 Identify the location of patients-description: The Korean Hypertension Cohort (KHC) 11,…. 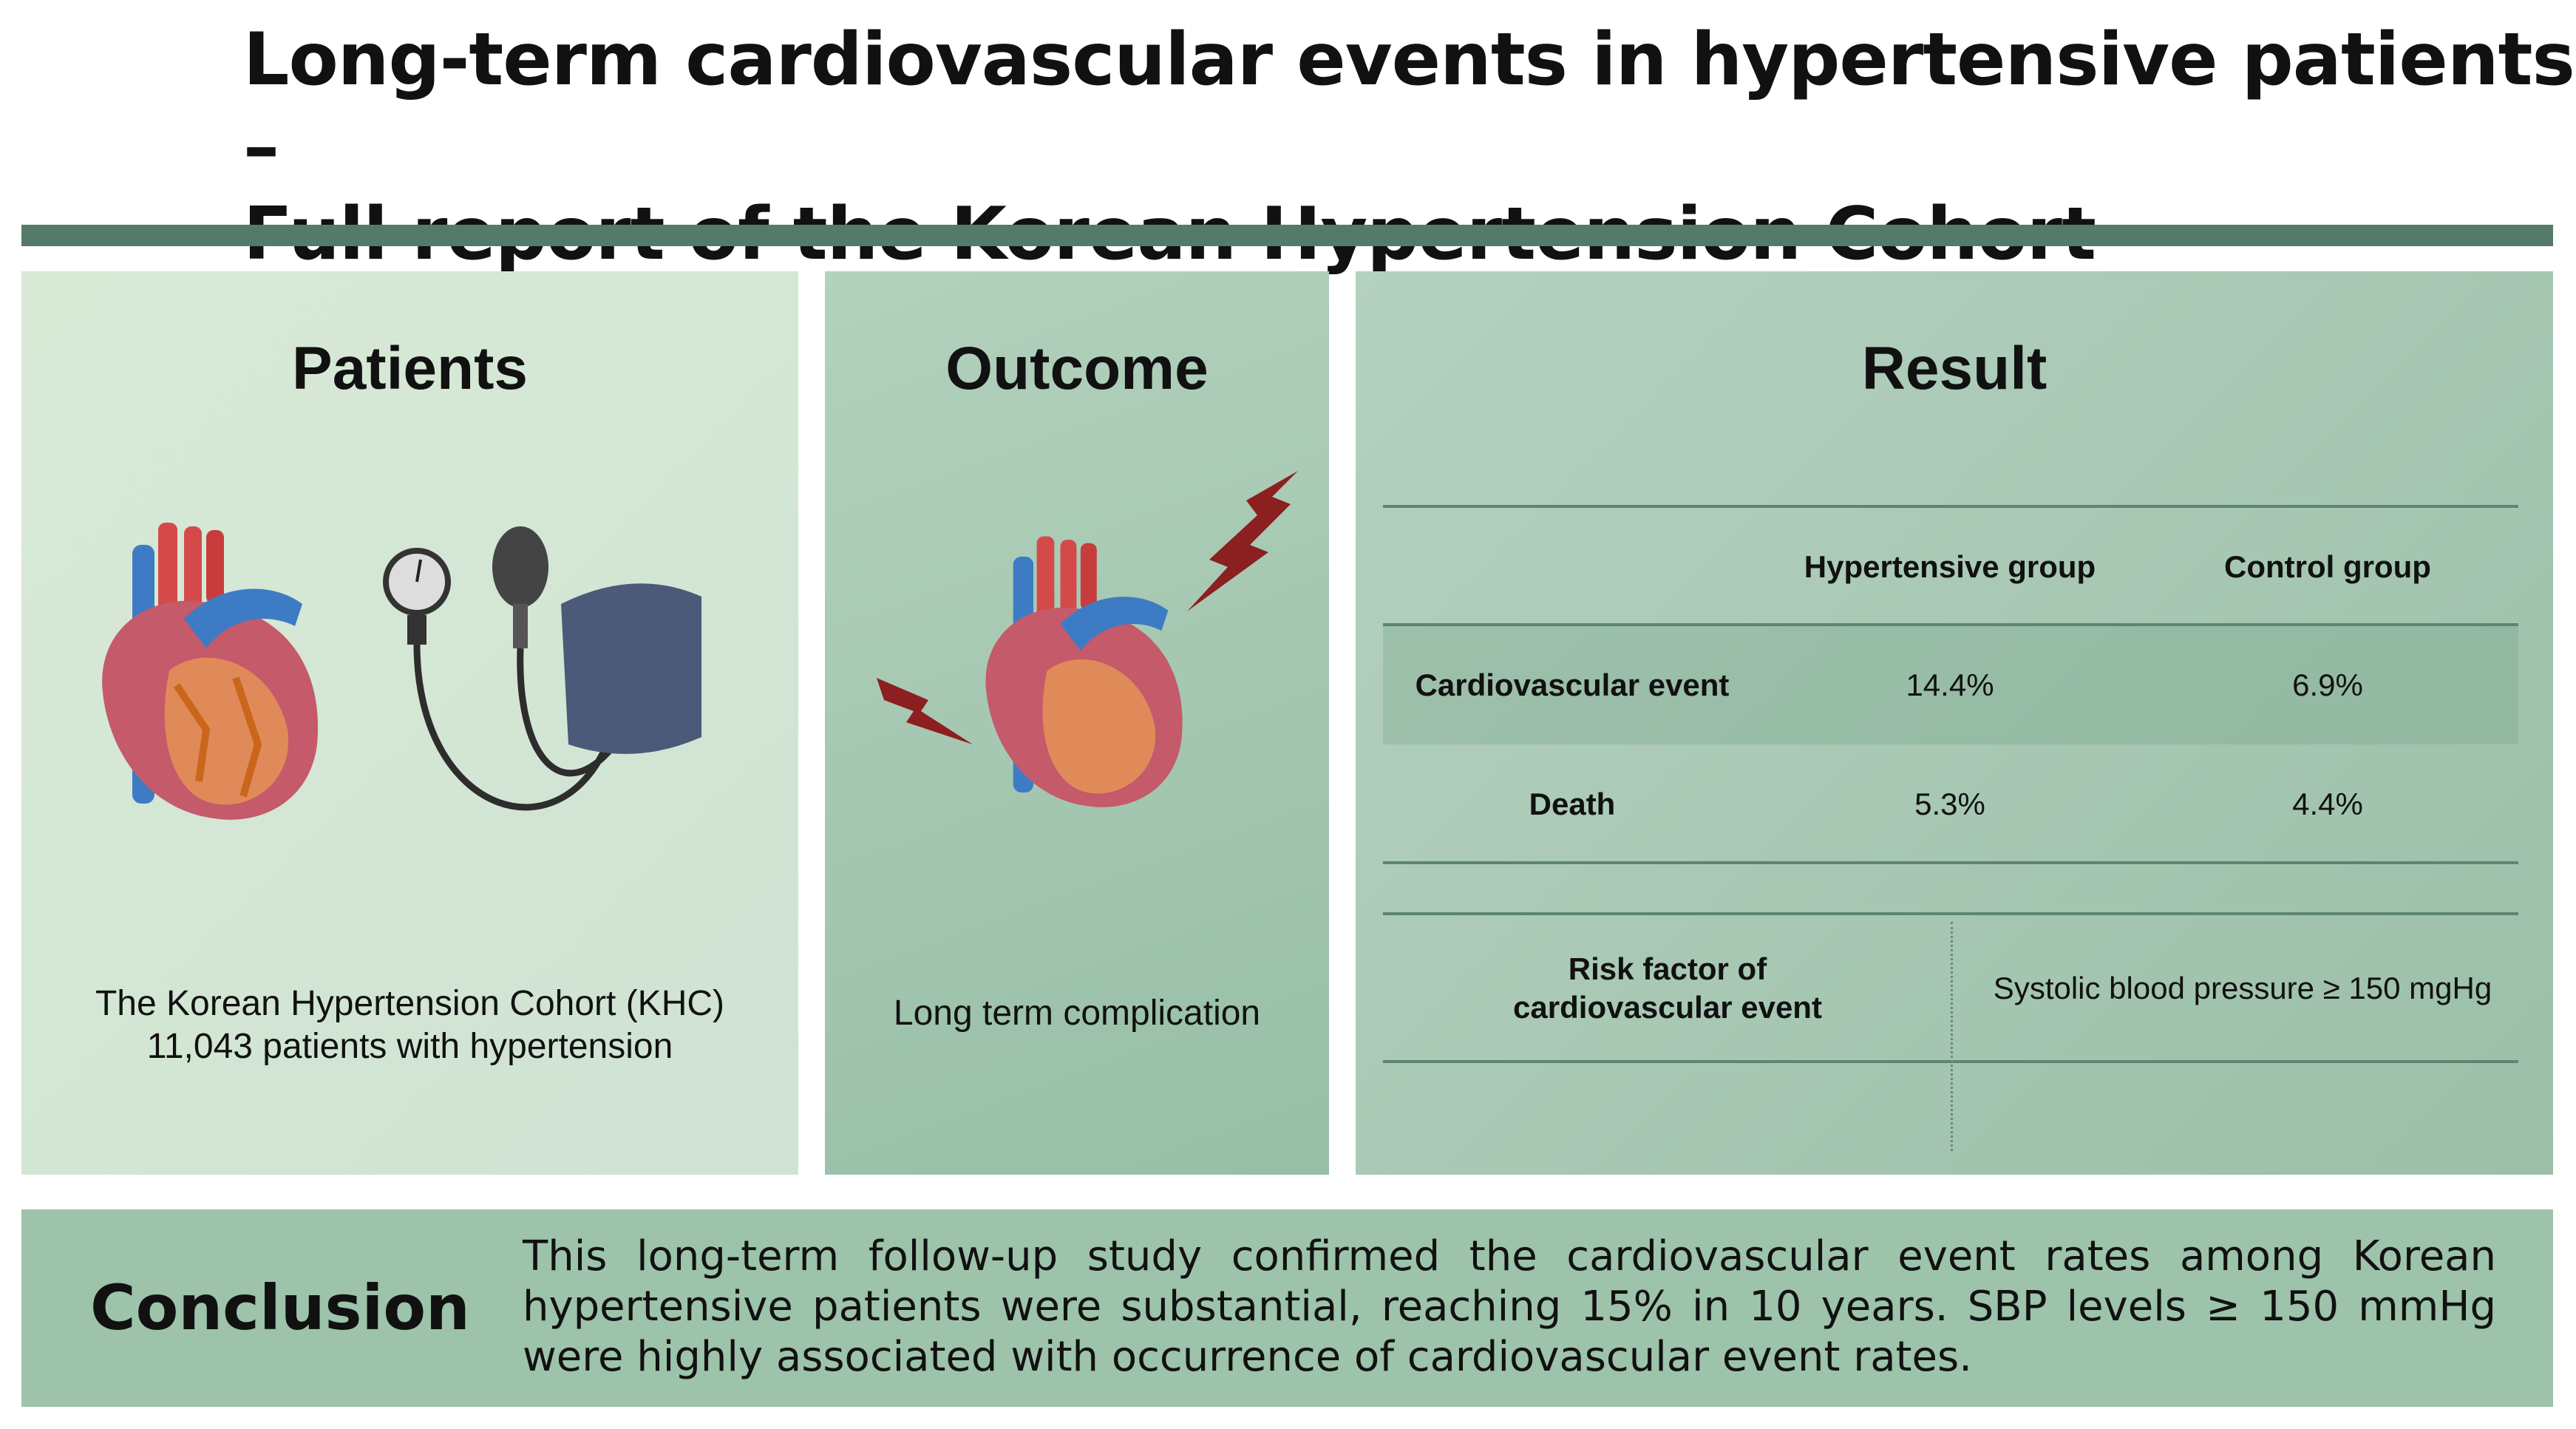
(409, 1025).